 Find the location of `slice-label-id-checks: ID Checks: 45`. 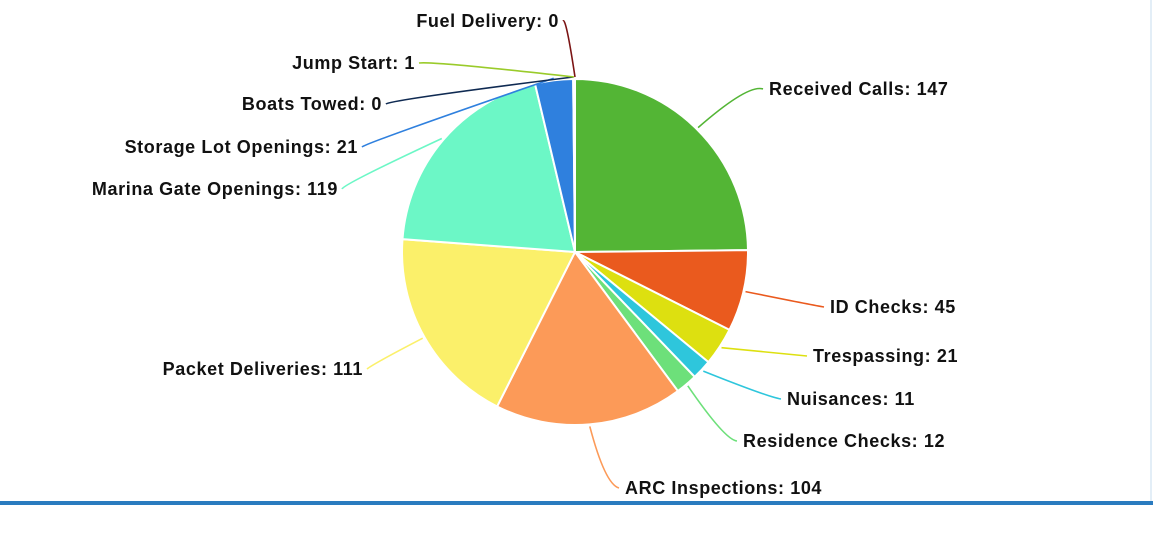

slice-label-id-checks: ID Checks: 45 is located at coordinates (893, 307).